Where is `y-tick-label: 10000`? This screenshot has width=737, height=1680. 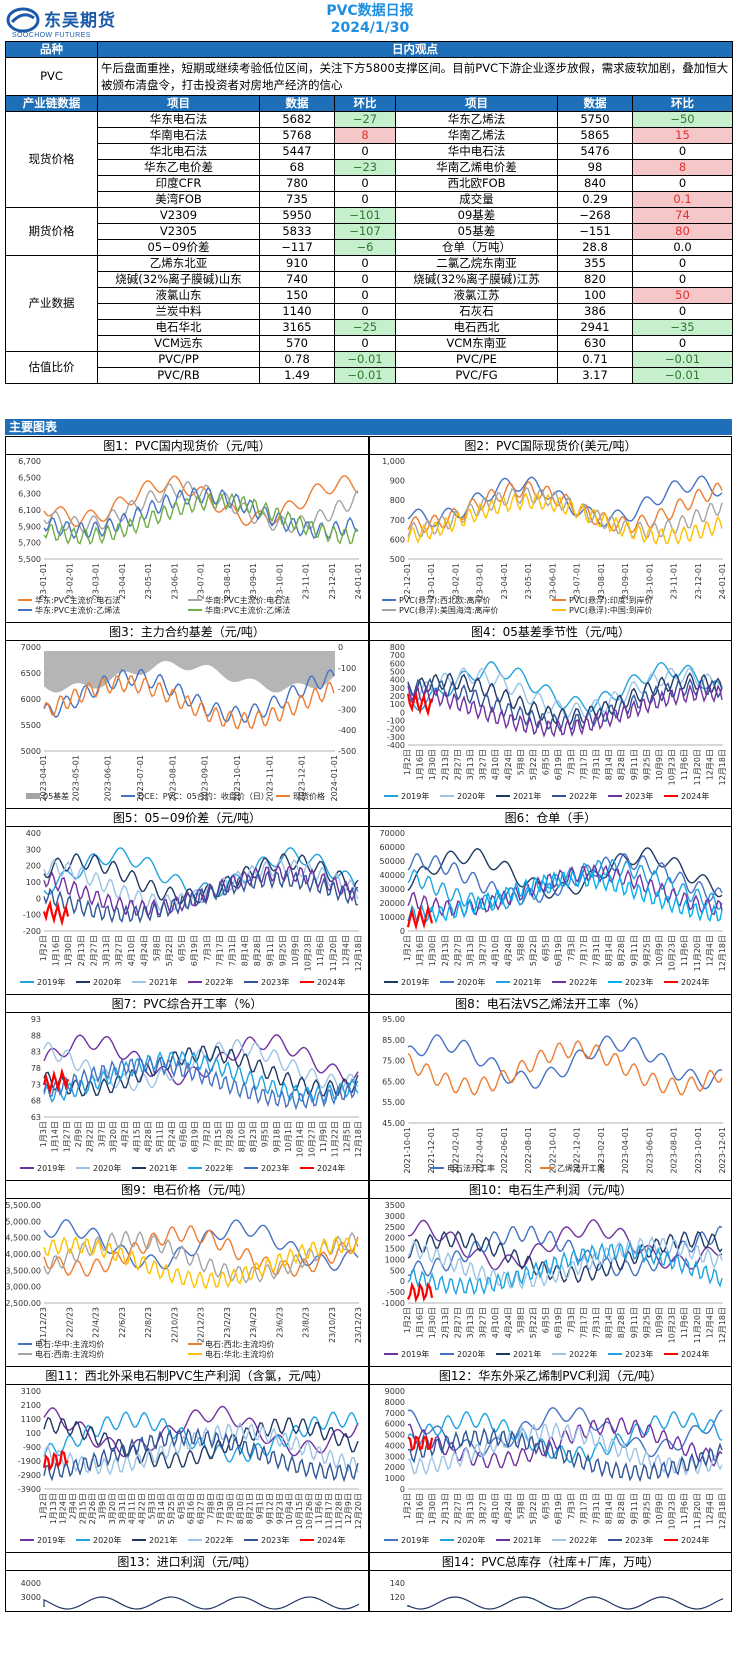 y-tick-label: 10000 is located at coordinates (392, 917).